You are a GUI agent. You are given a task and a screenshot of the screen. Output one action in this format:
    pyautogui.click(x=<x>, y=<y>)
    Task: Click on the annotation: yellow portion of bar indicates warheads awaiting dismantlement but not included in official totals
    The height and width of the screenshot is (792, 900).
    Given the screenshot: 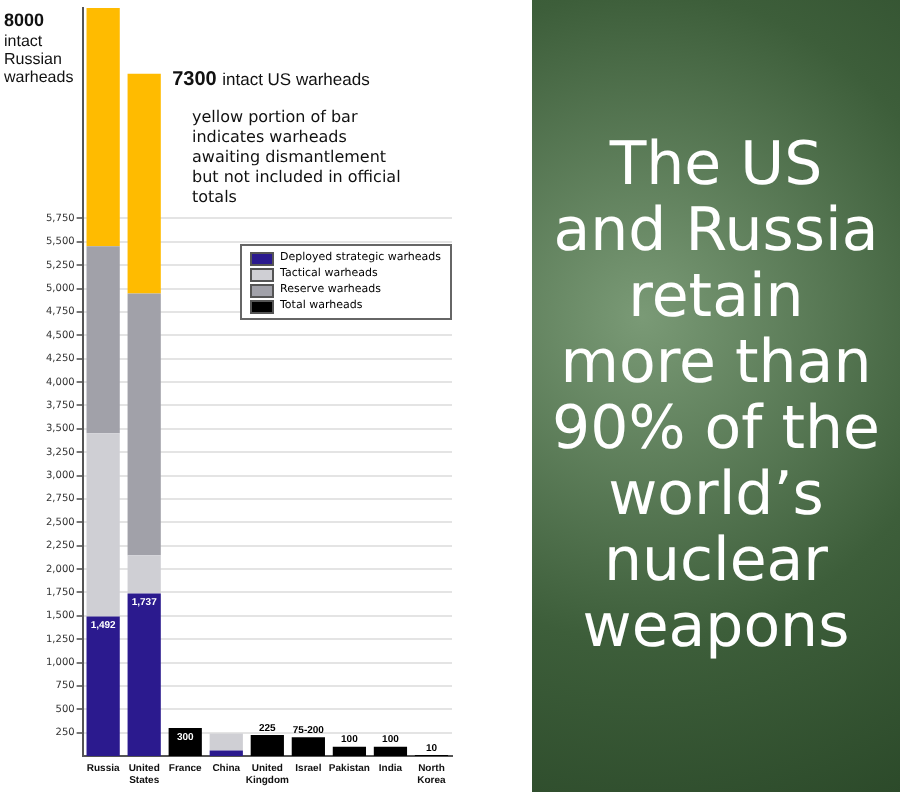 What is the action you would take?
    pyautogui.click(x=297, y=158)
    